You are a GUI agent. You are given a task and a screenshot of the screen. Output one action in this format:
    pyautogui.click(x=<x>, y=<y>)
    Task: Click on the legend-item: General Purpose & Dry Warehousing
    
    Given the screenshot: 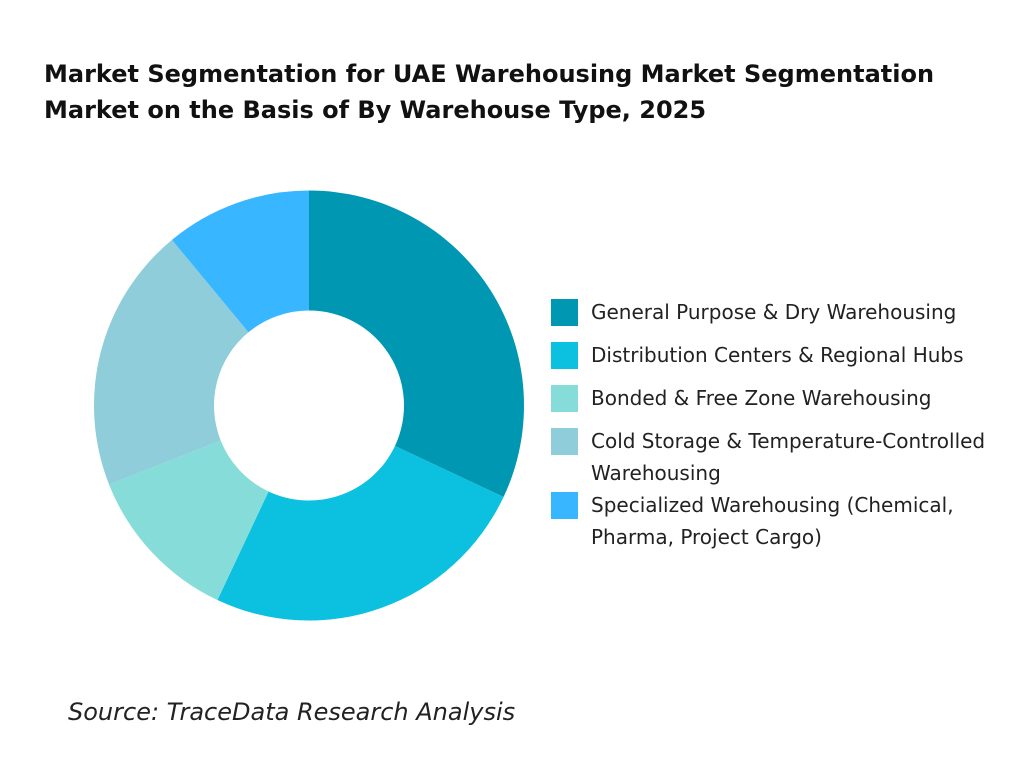 What is the action you would take?
    pyautogui.click(x=781, y=312)
    